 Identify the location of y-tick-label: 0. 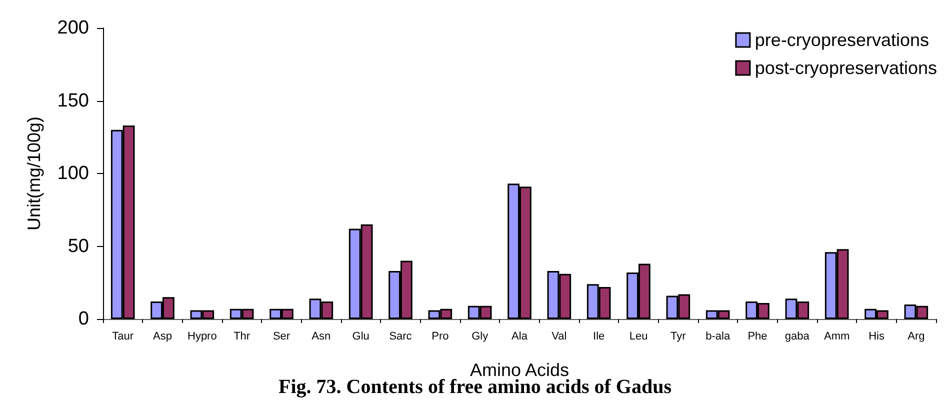
(83, 319).